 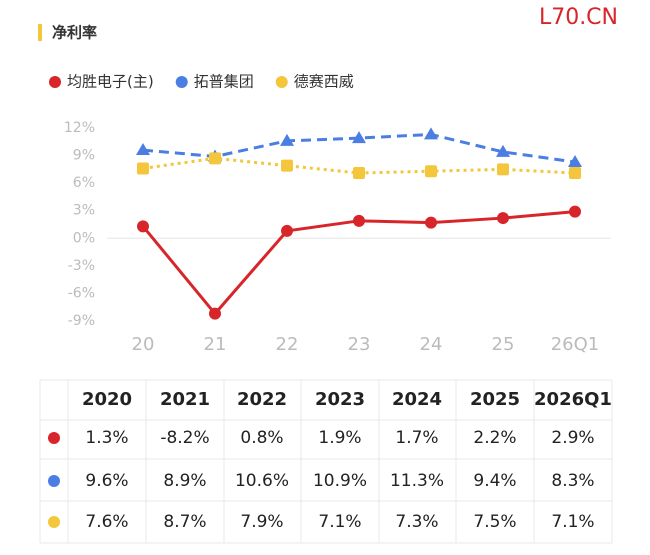 I want to click on watermark: L70.CN, so click(x=578, y=17).